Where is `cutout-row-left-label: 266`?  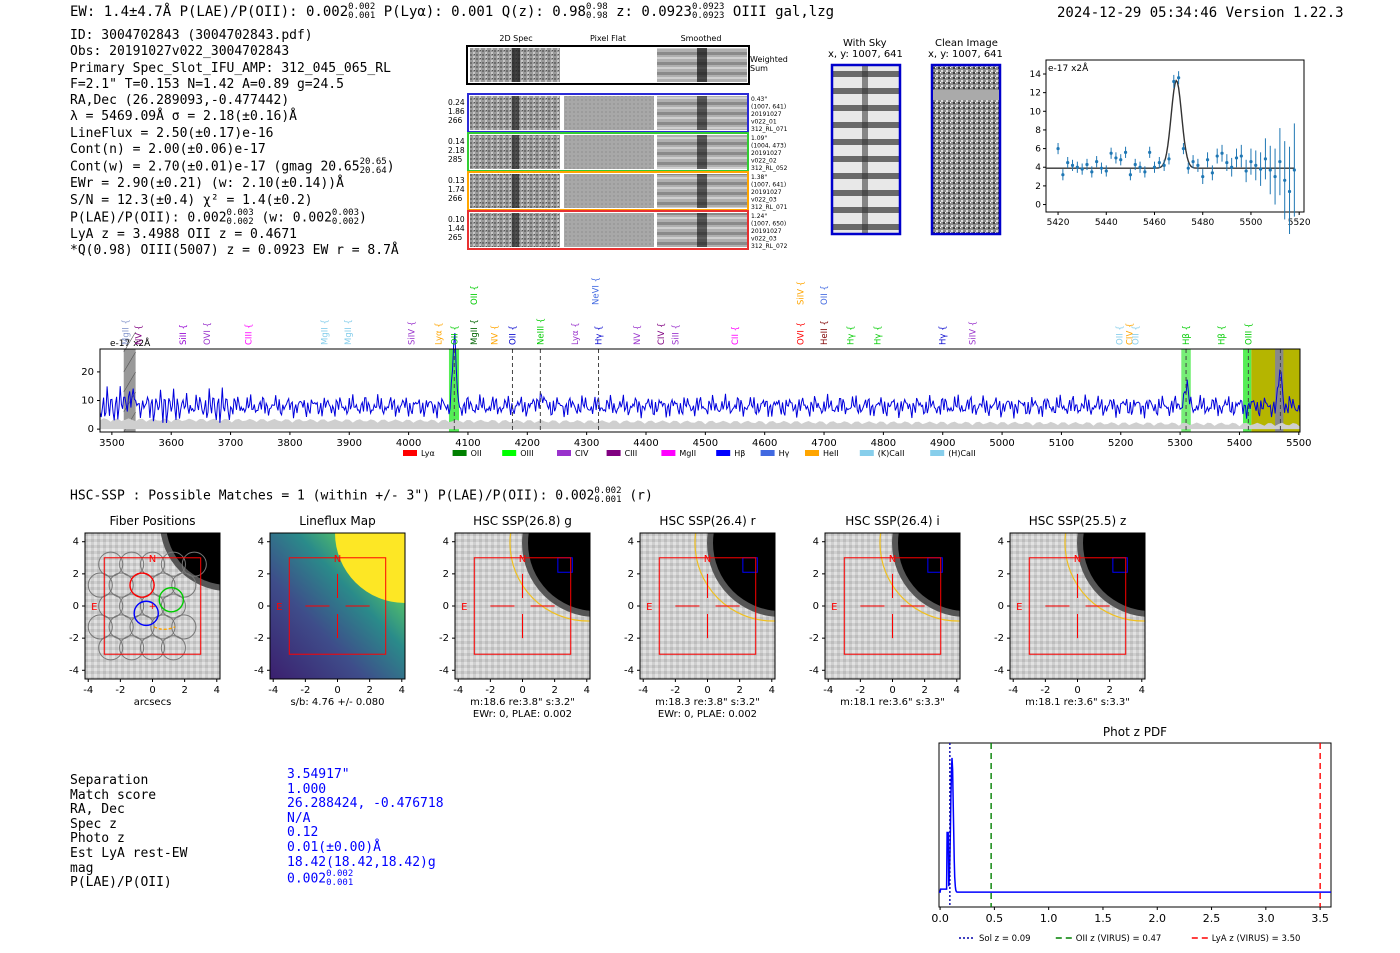 cutout-row-left-label: 266 is located at coordinates (455, 120).